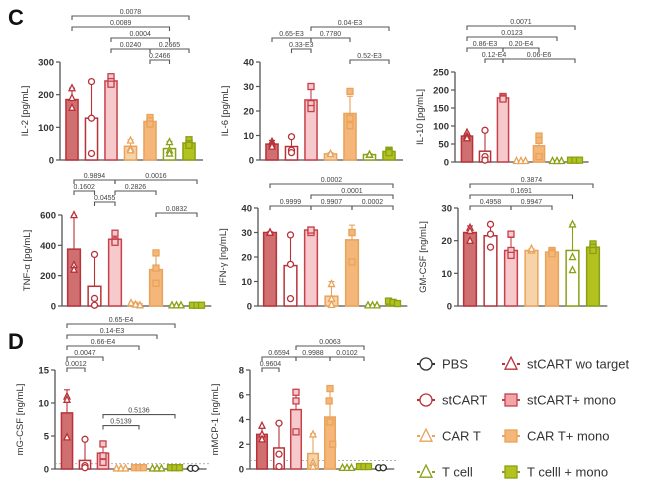 This screenshot has height=501, width=650. I want to click on p-value-label: 0.0001, so click(352, 191).